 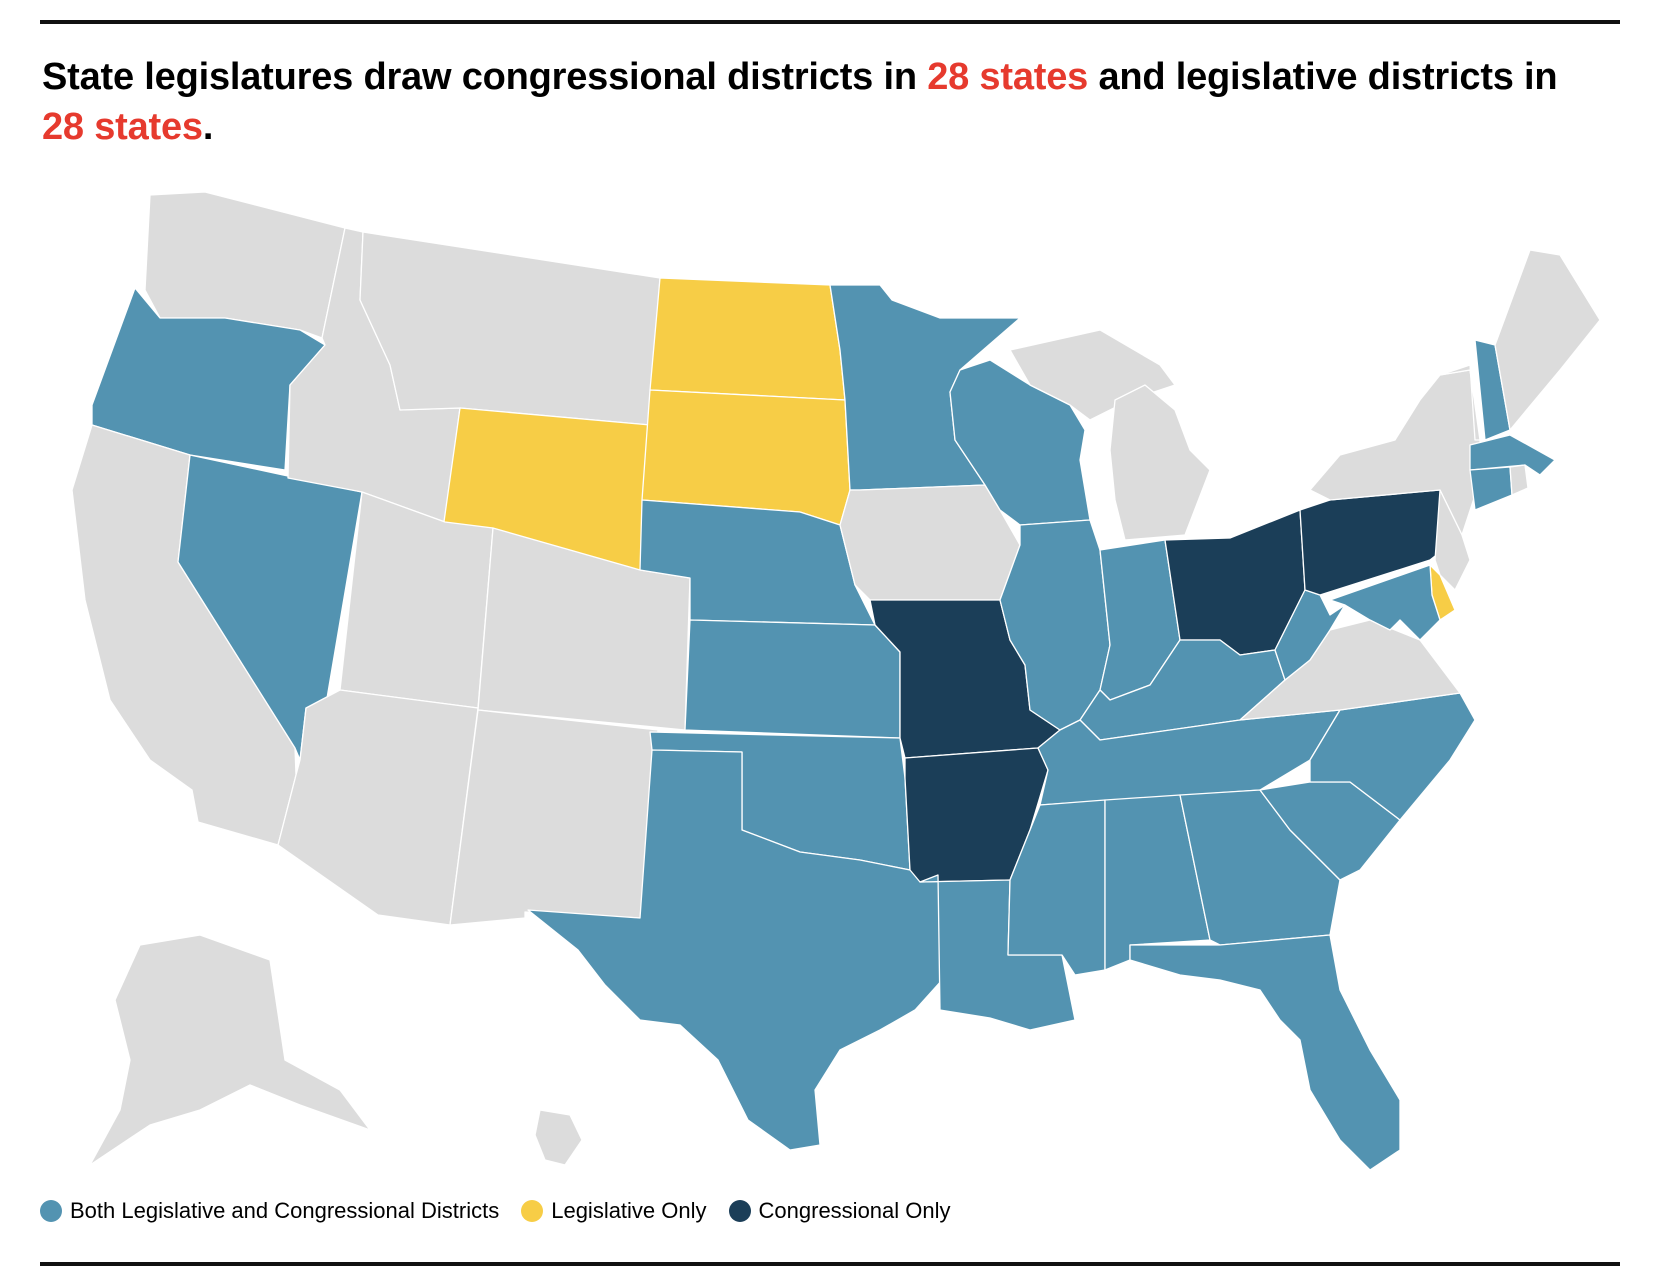 What do you see at coordinates (245, 265) in the screenshot?
I see `state-wa` at bounding box center [245, 265].